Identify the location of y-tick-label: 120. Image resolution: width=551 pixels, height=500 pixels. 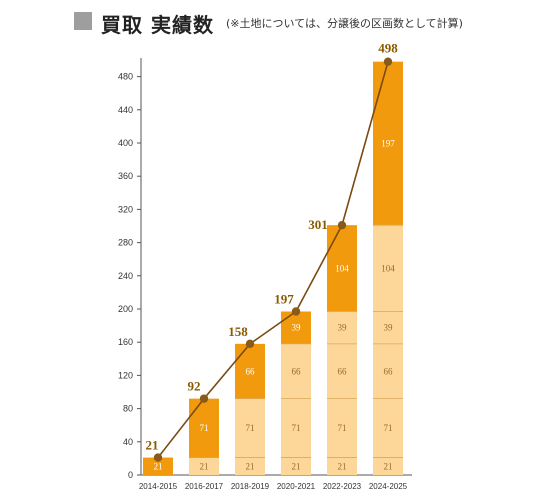
(125, 375).